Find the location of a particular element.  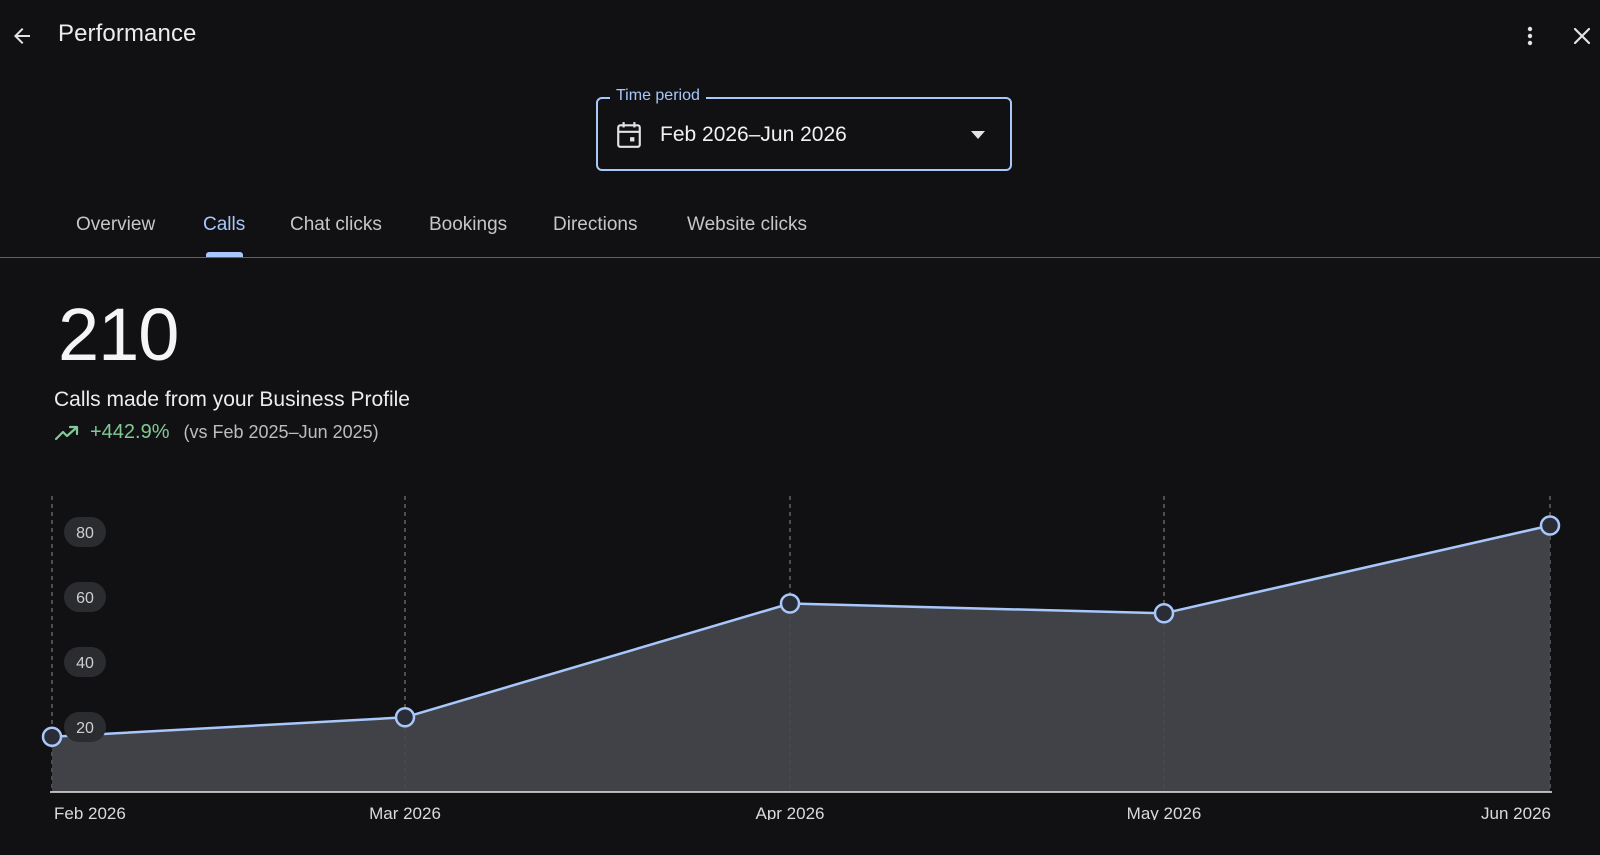

x-tick-label-0: Feb 2026 is located at coordinates (90, 812).